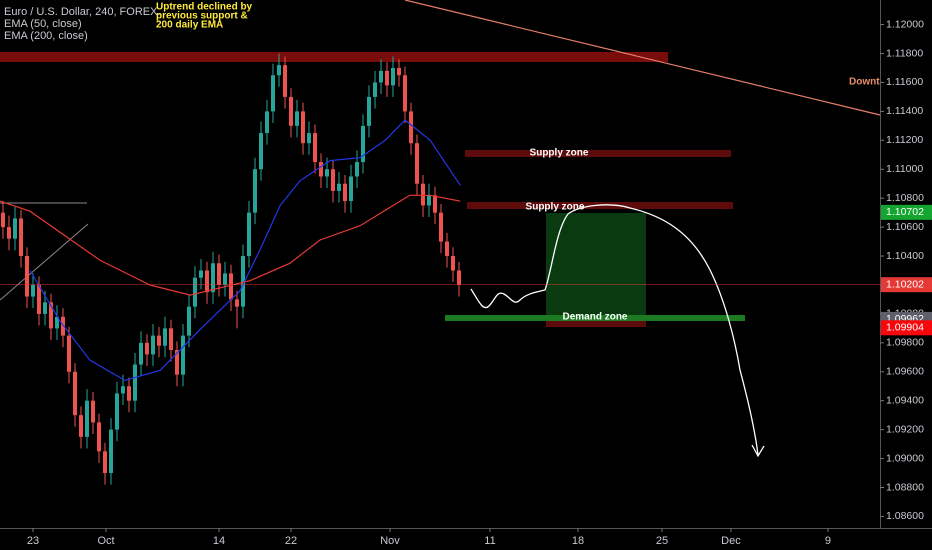 The image size is (932, 550). I want to click on y-tick-label: 1.11200, so click(904, 140).